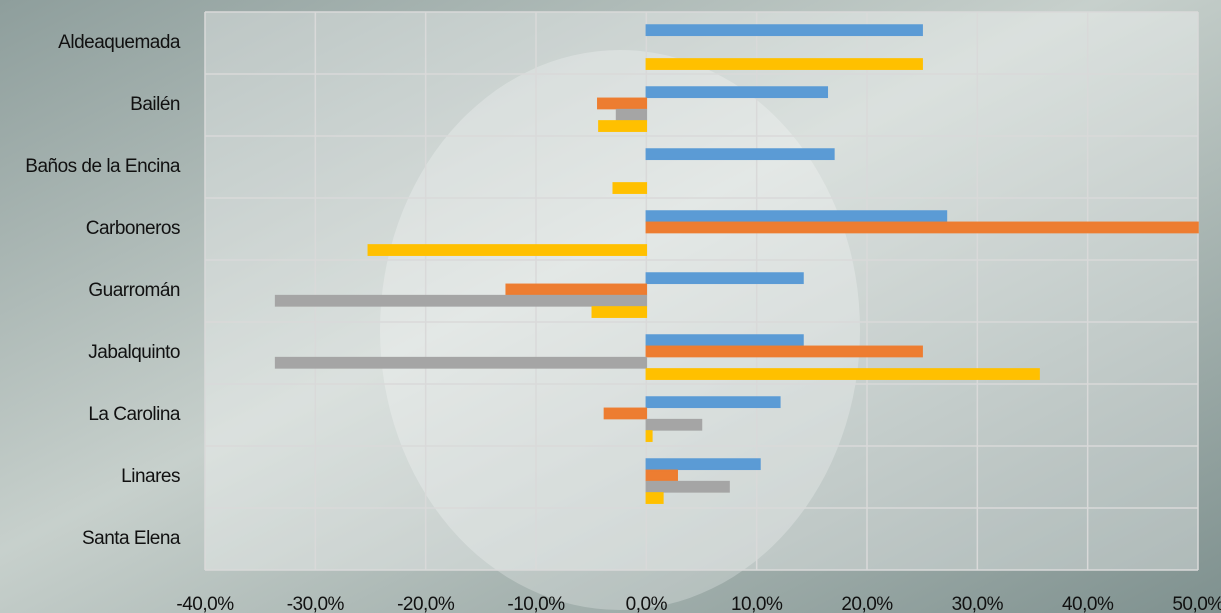 The image size is (1221, 613). Describe the element at coordinates (867, 603) in the screenshot. I see `x-tick-label: 20,0%` at that location.